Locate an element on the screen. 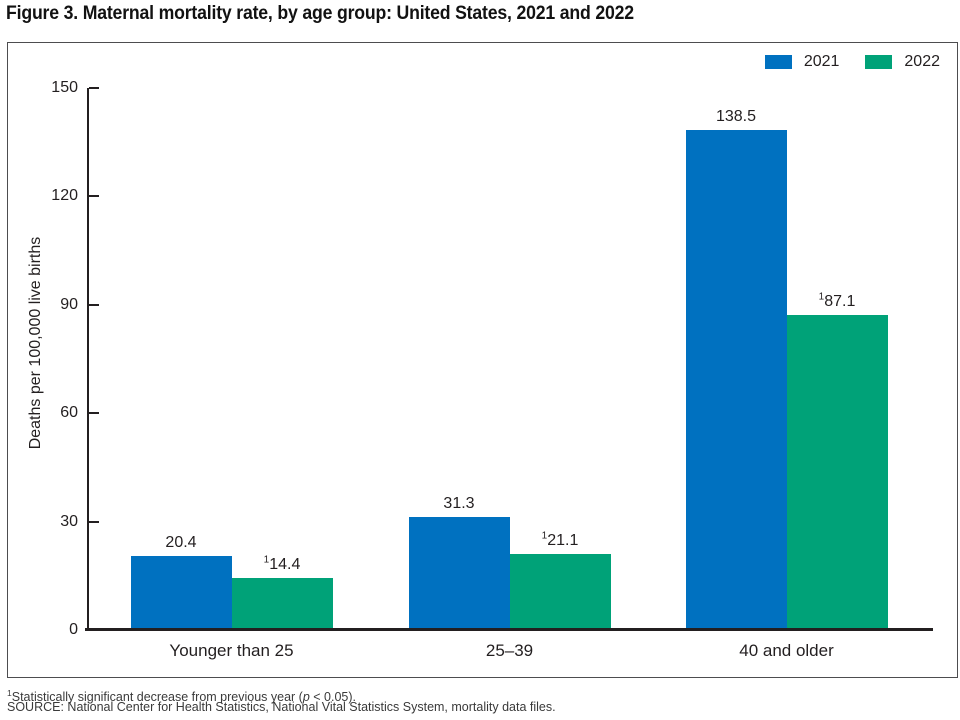 The height and width of the screenshot is (720, 960). legend-item-2022: 2022 is located at coordinates (902, 62).